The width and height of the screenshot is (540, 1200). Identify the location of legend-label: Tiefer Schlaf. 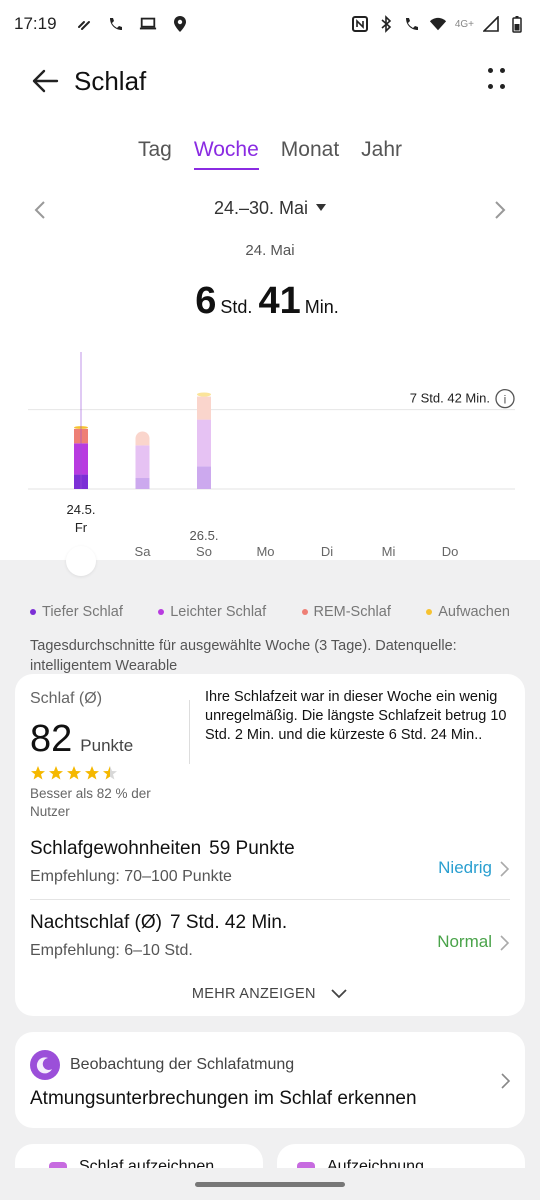
(82, 612).